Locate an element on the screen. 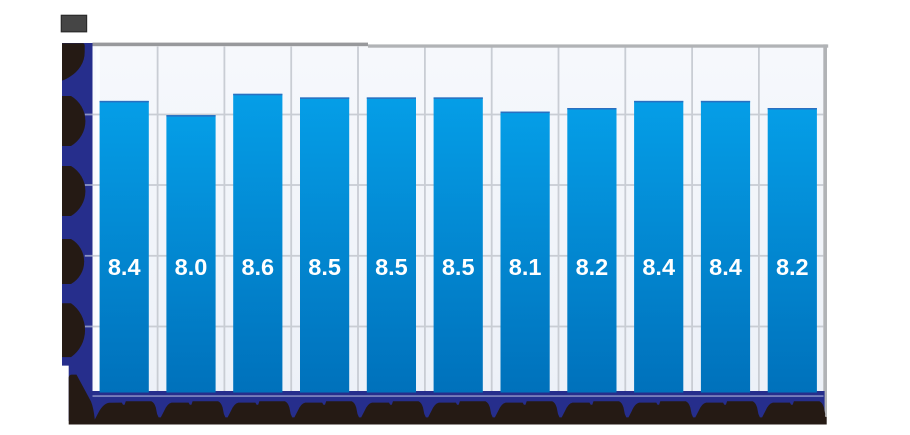 The height and width of the screenshot is (435, 910). svg-text: 8.6 is located at coordinates (257, 267).